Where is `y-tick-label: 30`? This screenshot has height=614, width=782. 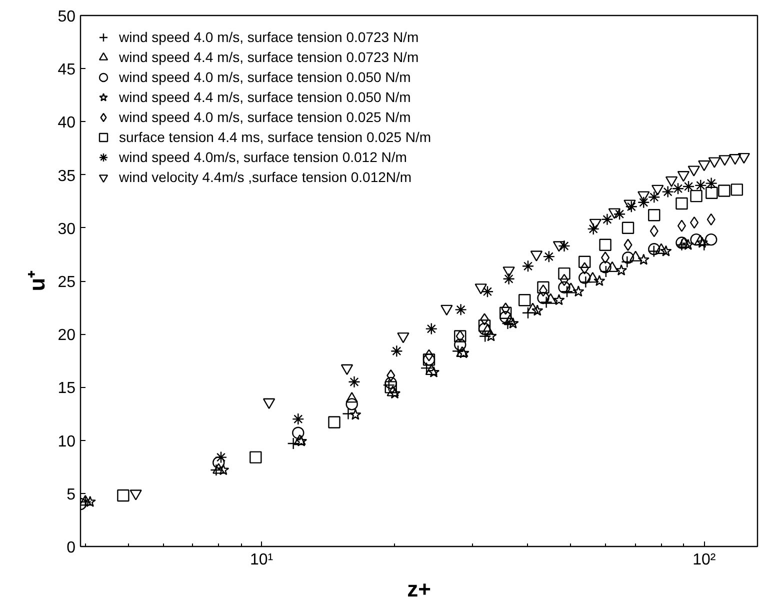
y-tick-label: 30 is located at coordinates (67, 229).